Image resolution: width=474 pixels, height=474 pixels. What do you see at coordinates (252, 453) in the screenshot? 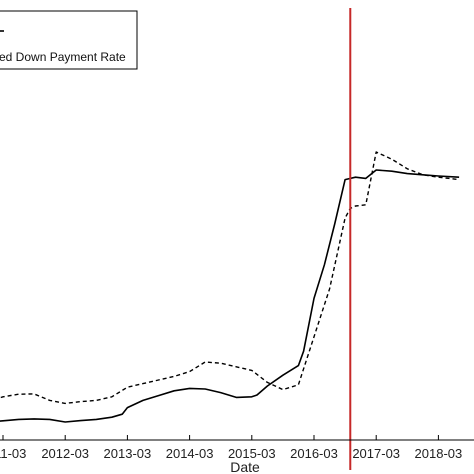
I see `x-tick-label: 2015-03` at bounding box center [252, 453].